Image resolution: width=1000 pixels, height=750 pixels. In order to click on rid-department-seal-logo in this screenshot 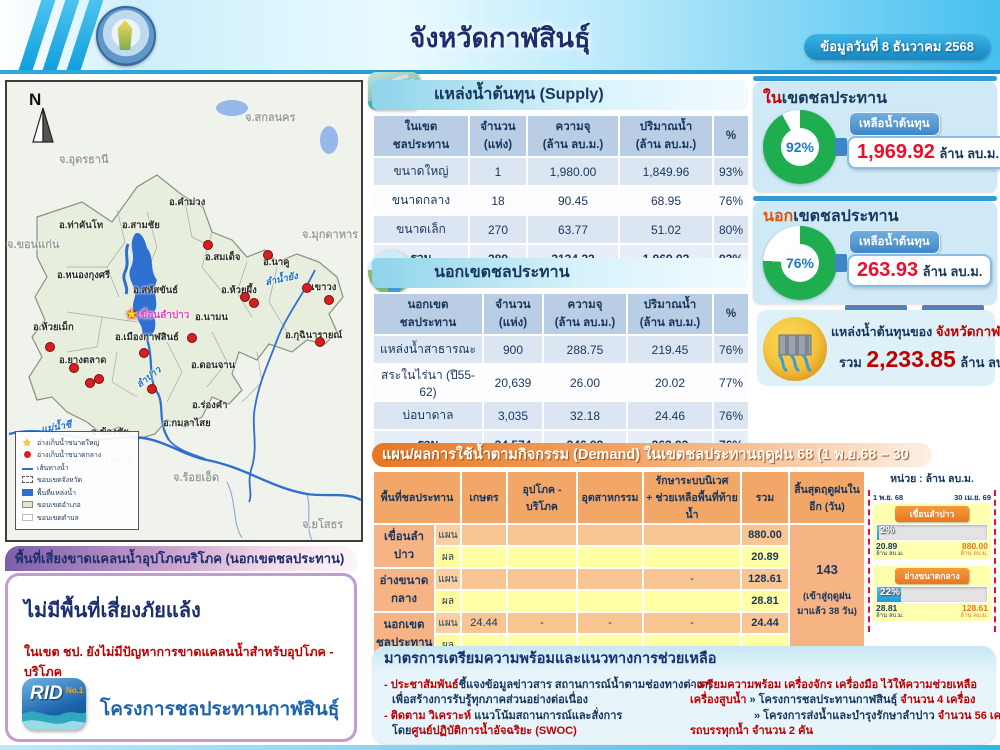, I will do `click(126, 36)`.